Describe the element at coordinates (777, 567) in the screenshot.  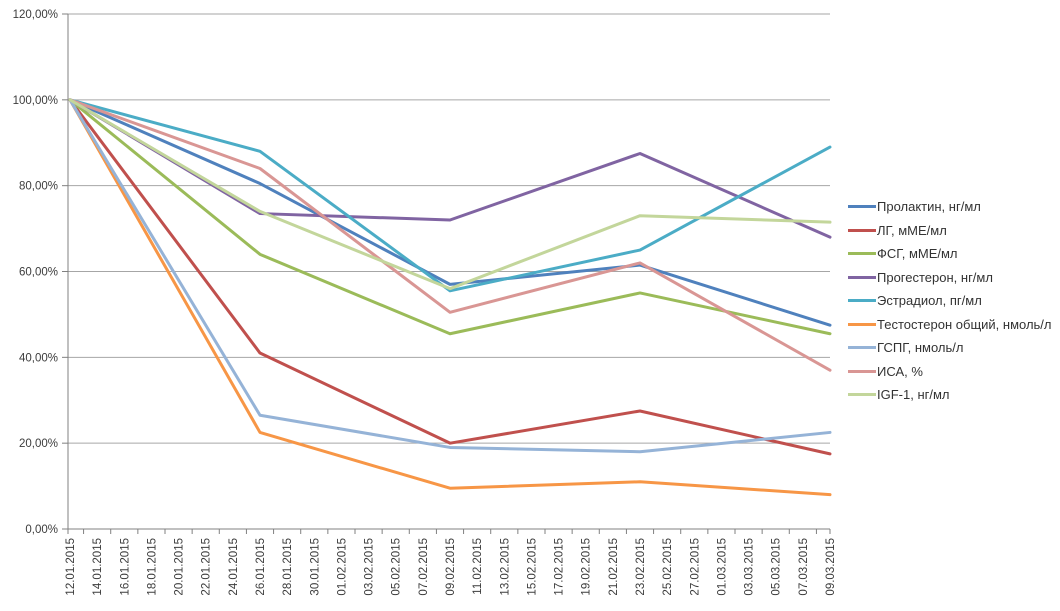
I see `x-tick-label: 05.03.2015` at that location.